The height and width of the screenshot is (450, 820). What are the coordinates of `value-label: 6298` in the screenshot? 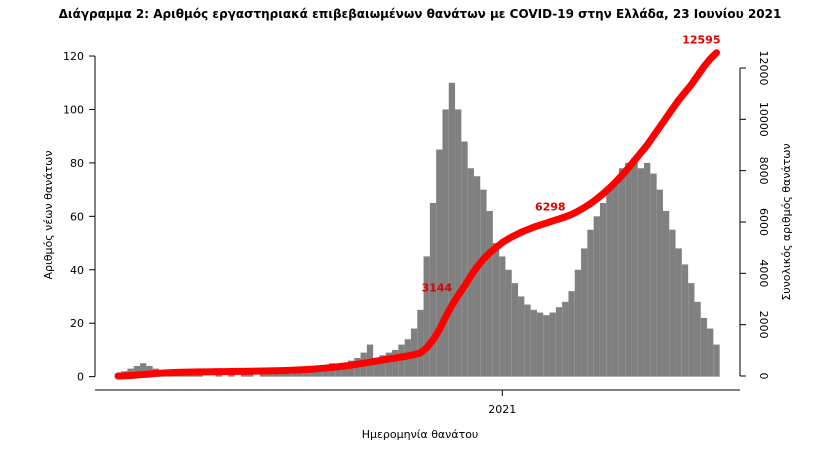 It's located at (550, 206).